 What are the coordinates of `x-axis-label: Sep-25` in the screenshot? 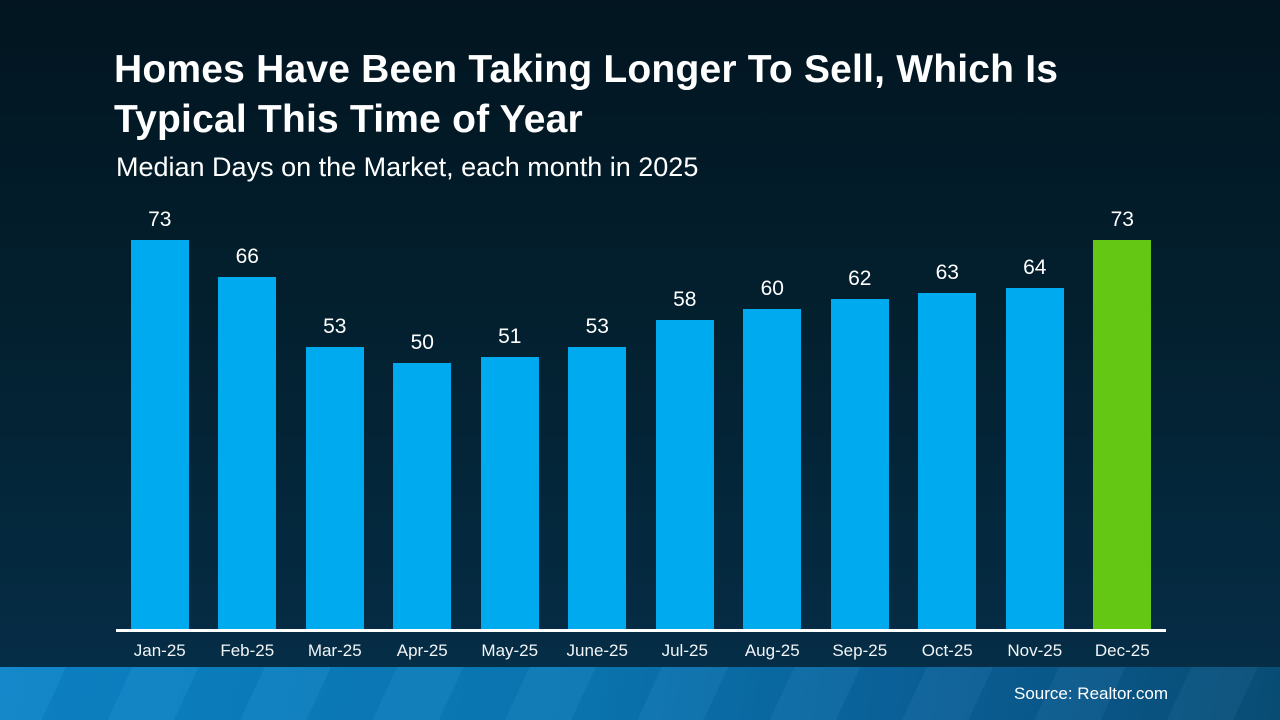 It's located at (860, 650).